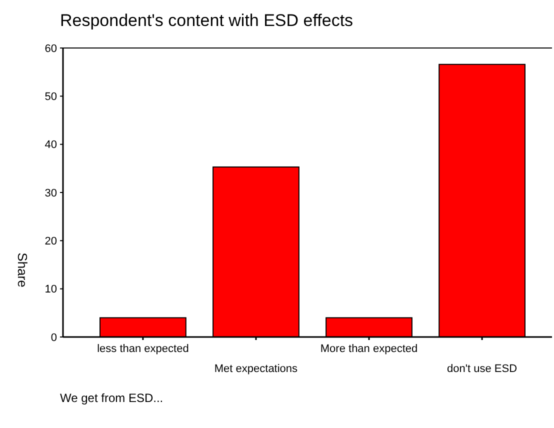 Image resolution: width=554 pixels, height=428 pixels. Describe the element at coordinates (369, 349) in the screenshot. I see `x-tick-label: More than expected` at that location.